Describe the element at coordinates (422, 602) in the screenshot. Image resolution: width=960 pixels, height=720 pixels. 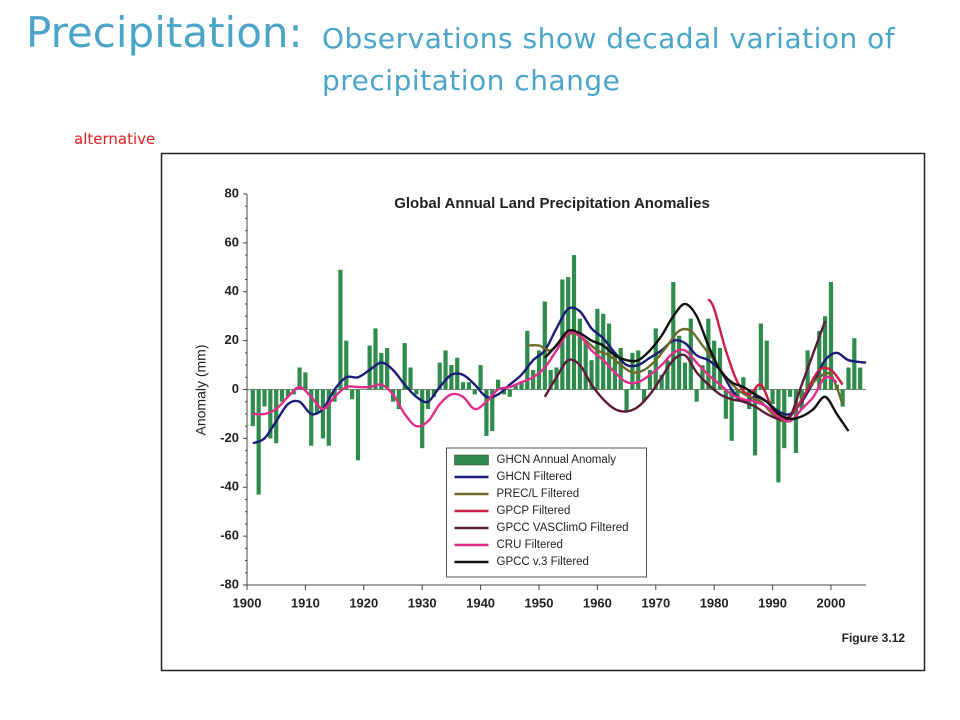
I see `x-tick-label: 1930` at that location.